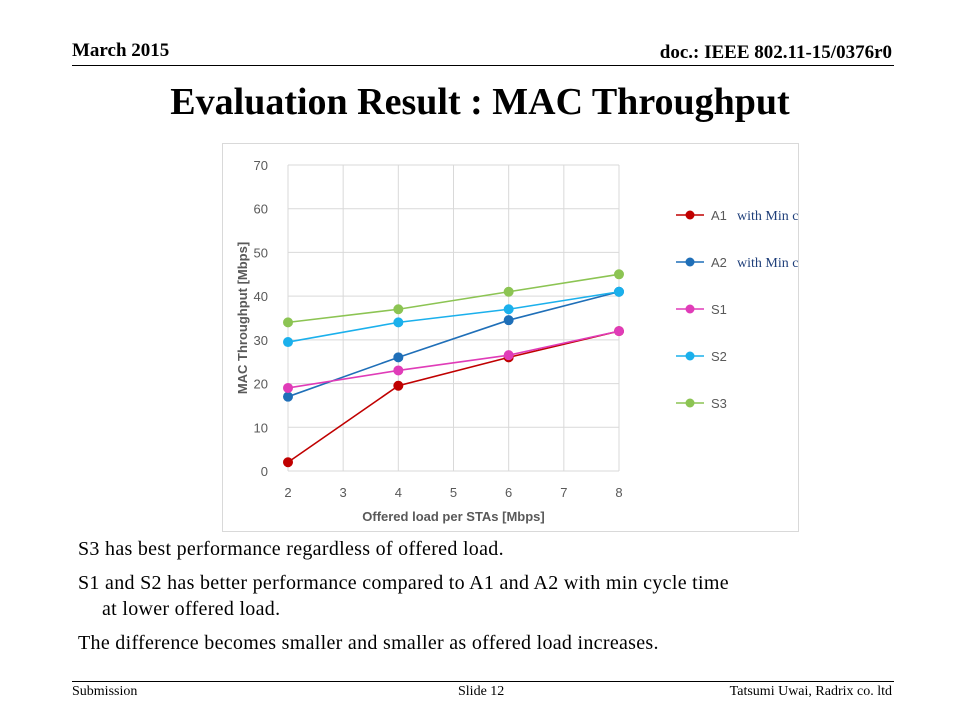  I want to click on series-line-s2, so click(453, 316).